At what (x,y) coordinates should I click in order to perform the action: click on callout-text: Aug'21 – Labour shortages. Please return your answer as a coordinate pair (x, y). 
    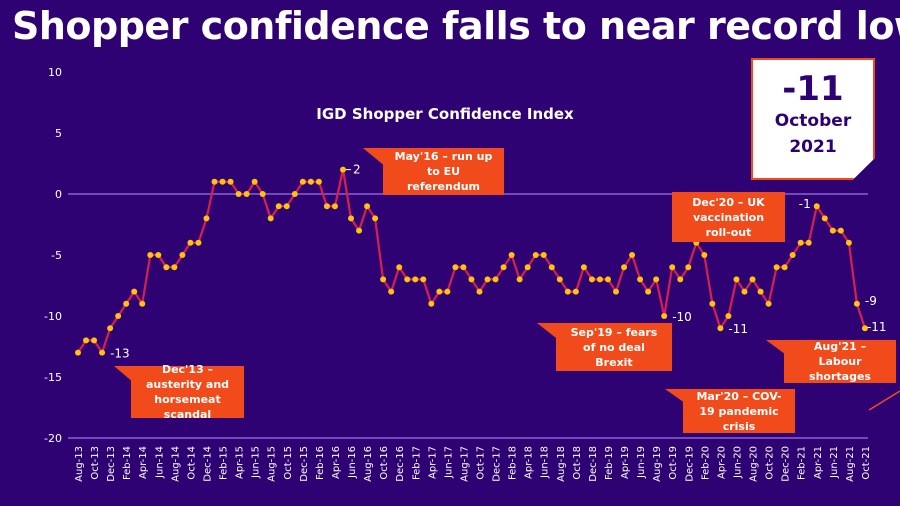
    Looking at the image, I should click on (840, 361).